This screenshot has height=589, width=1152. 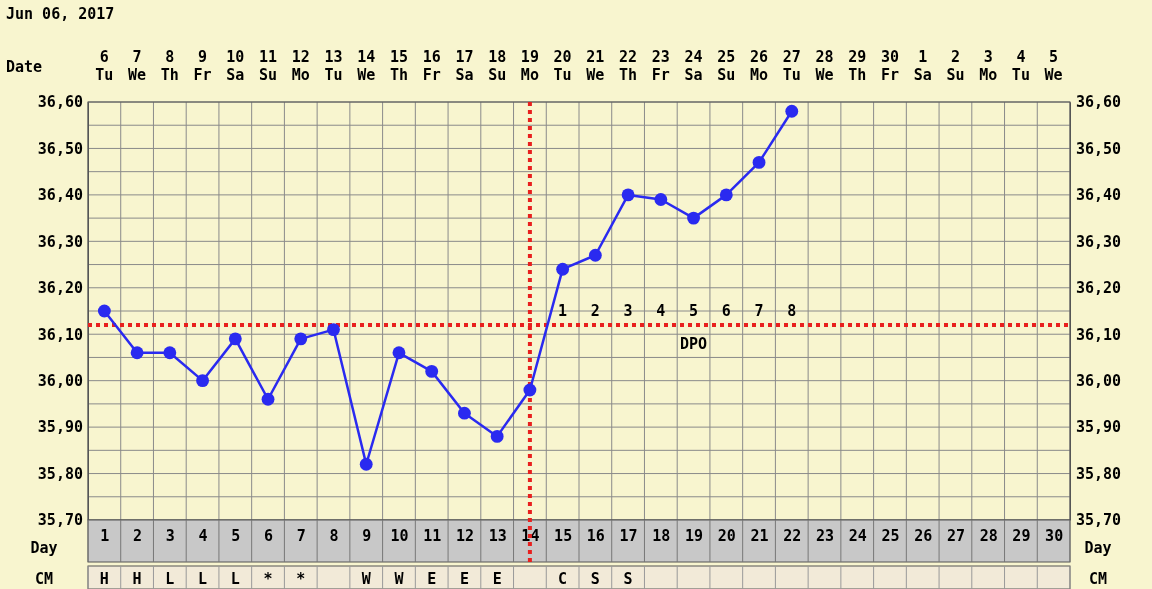 I want to click on text: H, so click(x=104, y=579).